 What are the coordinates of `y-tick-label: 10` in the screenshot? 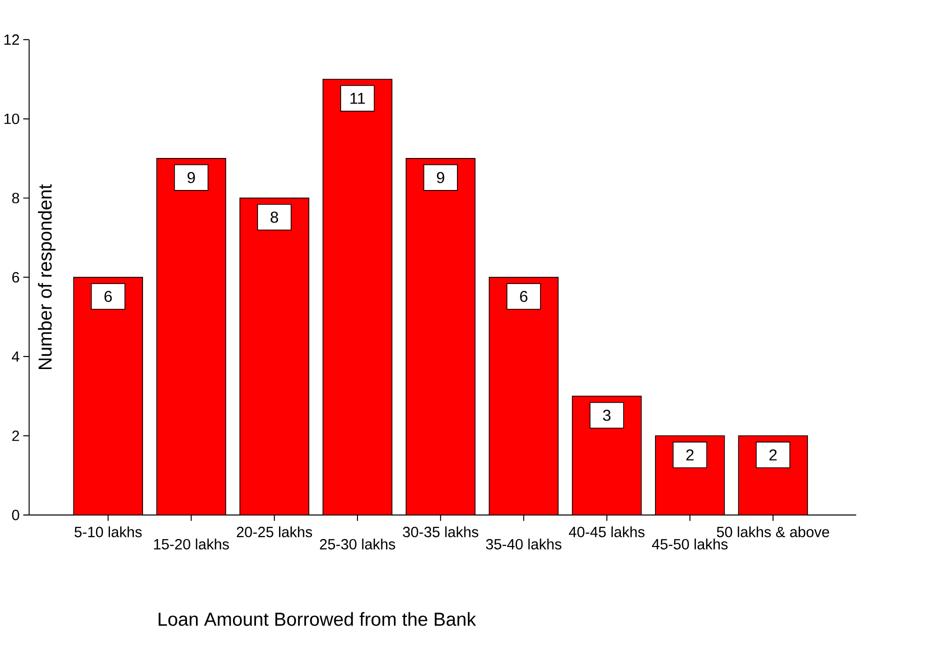 It's located at (12, 119).